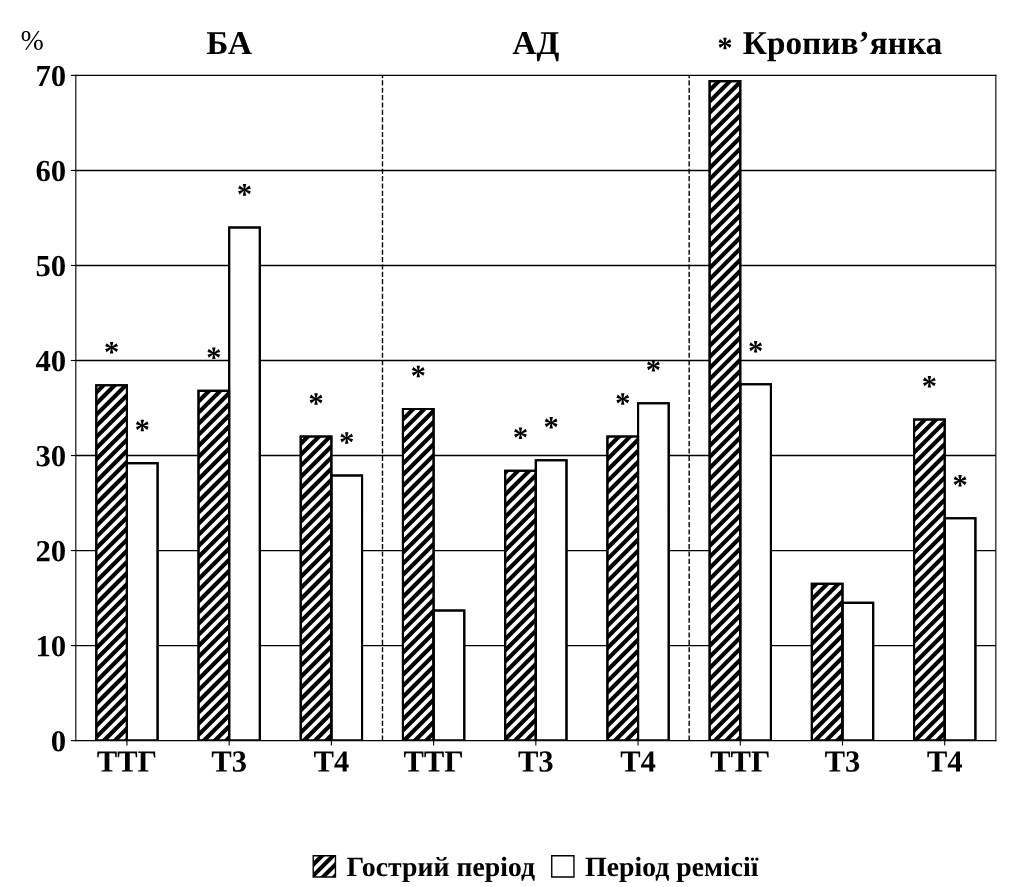  What do you see at coordinates (51, 76) in the screenshot?
I see `y-tick-label: 70` at bounding box center [51, 76].